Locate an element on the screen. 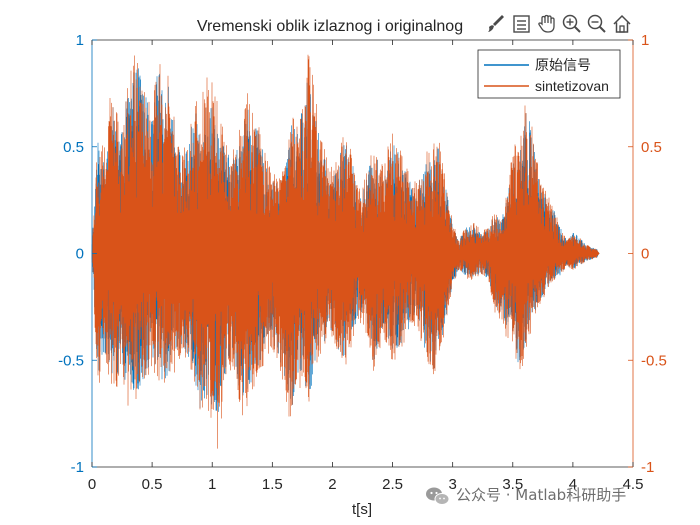  watermark: 公众号 · Matlab科研助手 is located at coordinates (526, 495).